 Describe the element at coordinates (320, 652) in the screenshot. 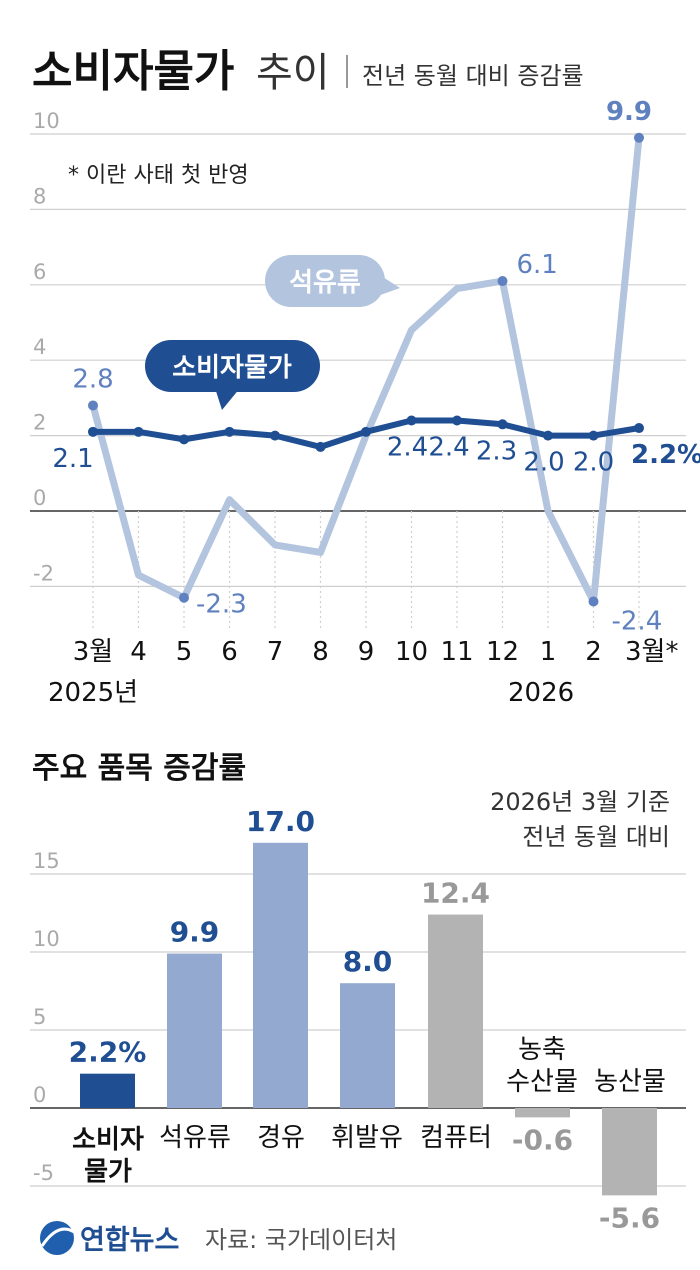

I see `line-x-tick-label: 8` at that location.